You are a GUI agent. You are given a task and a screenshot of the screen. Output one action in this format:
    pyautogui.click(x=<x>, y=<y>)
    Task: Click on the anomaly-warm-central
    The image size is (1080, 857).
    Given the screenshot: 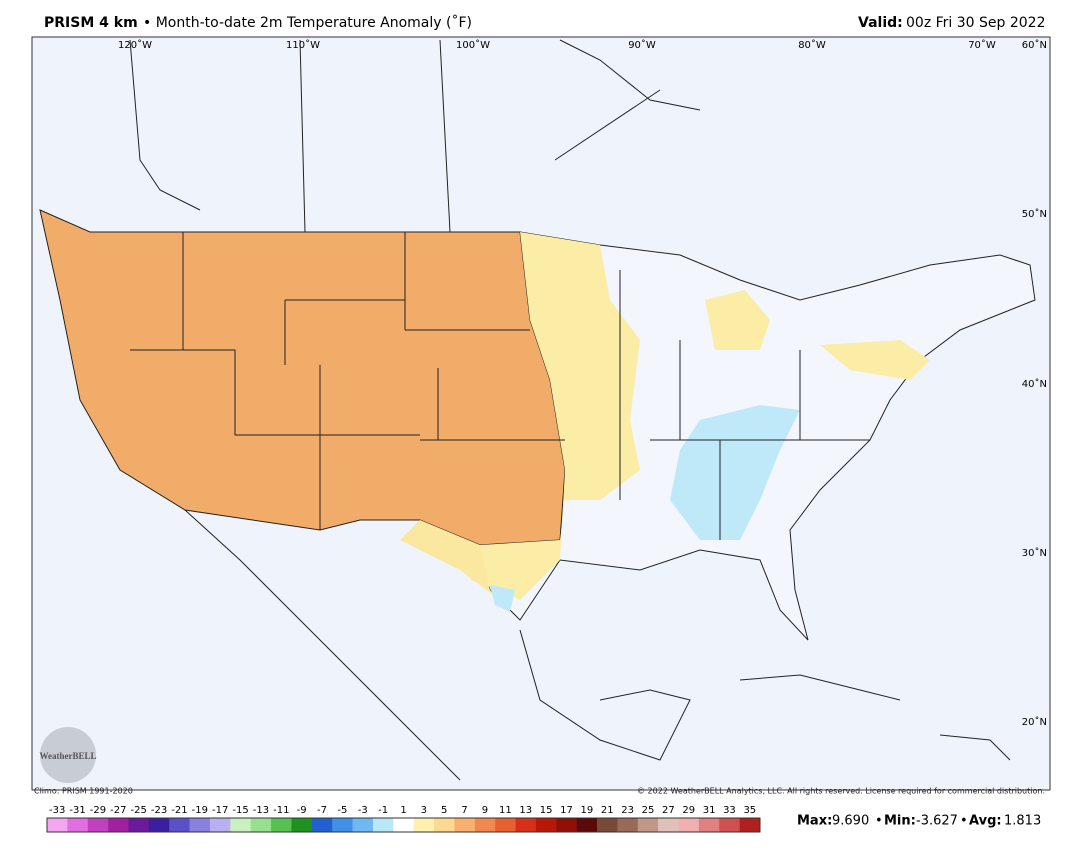 What is the action you would take?
    pyautogui.click(x=555, y=416)
    